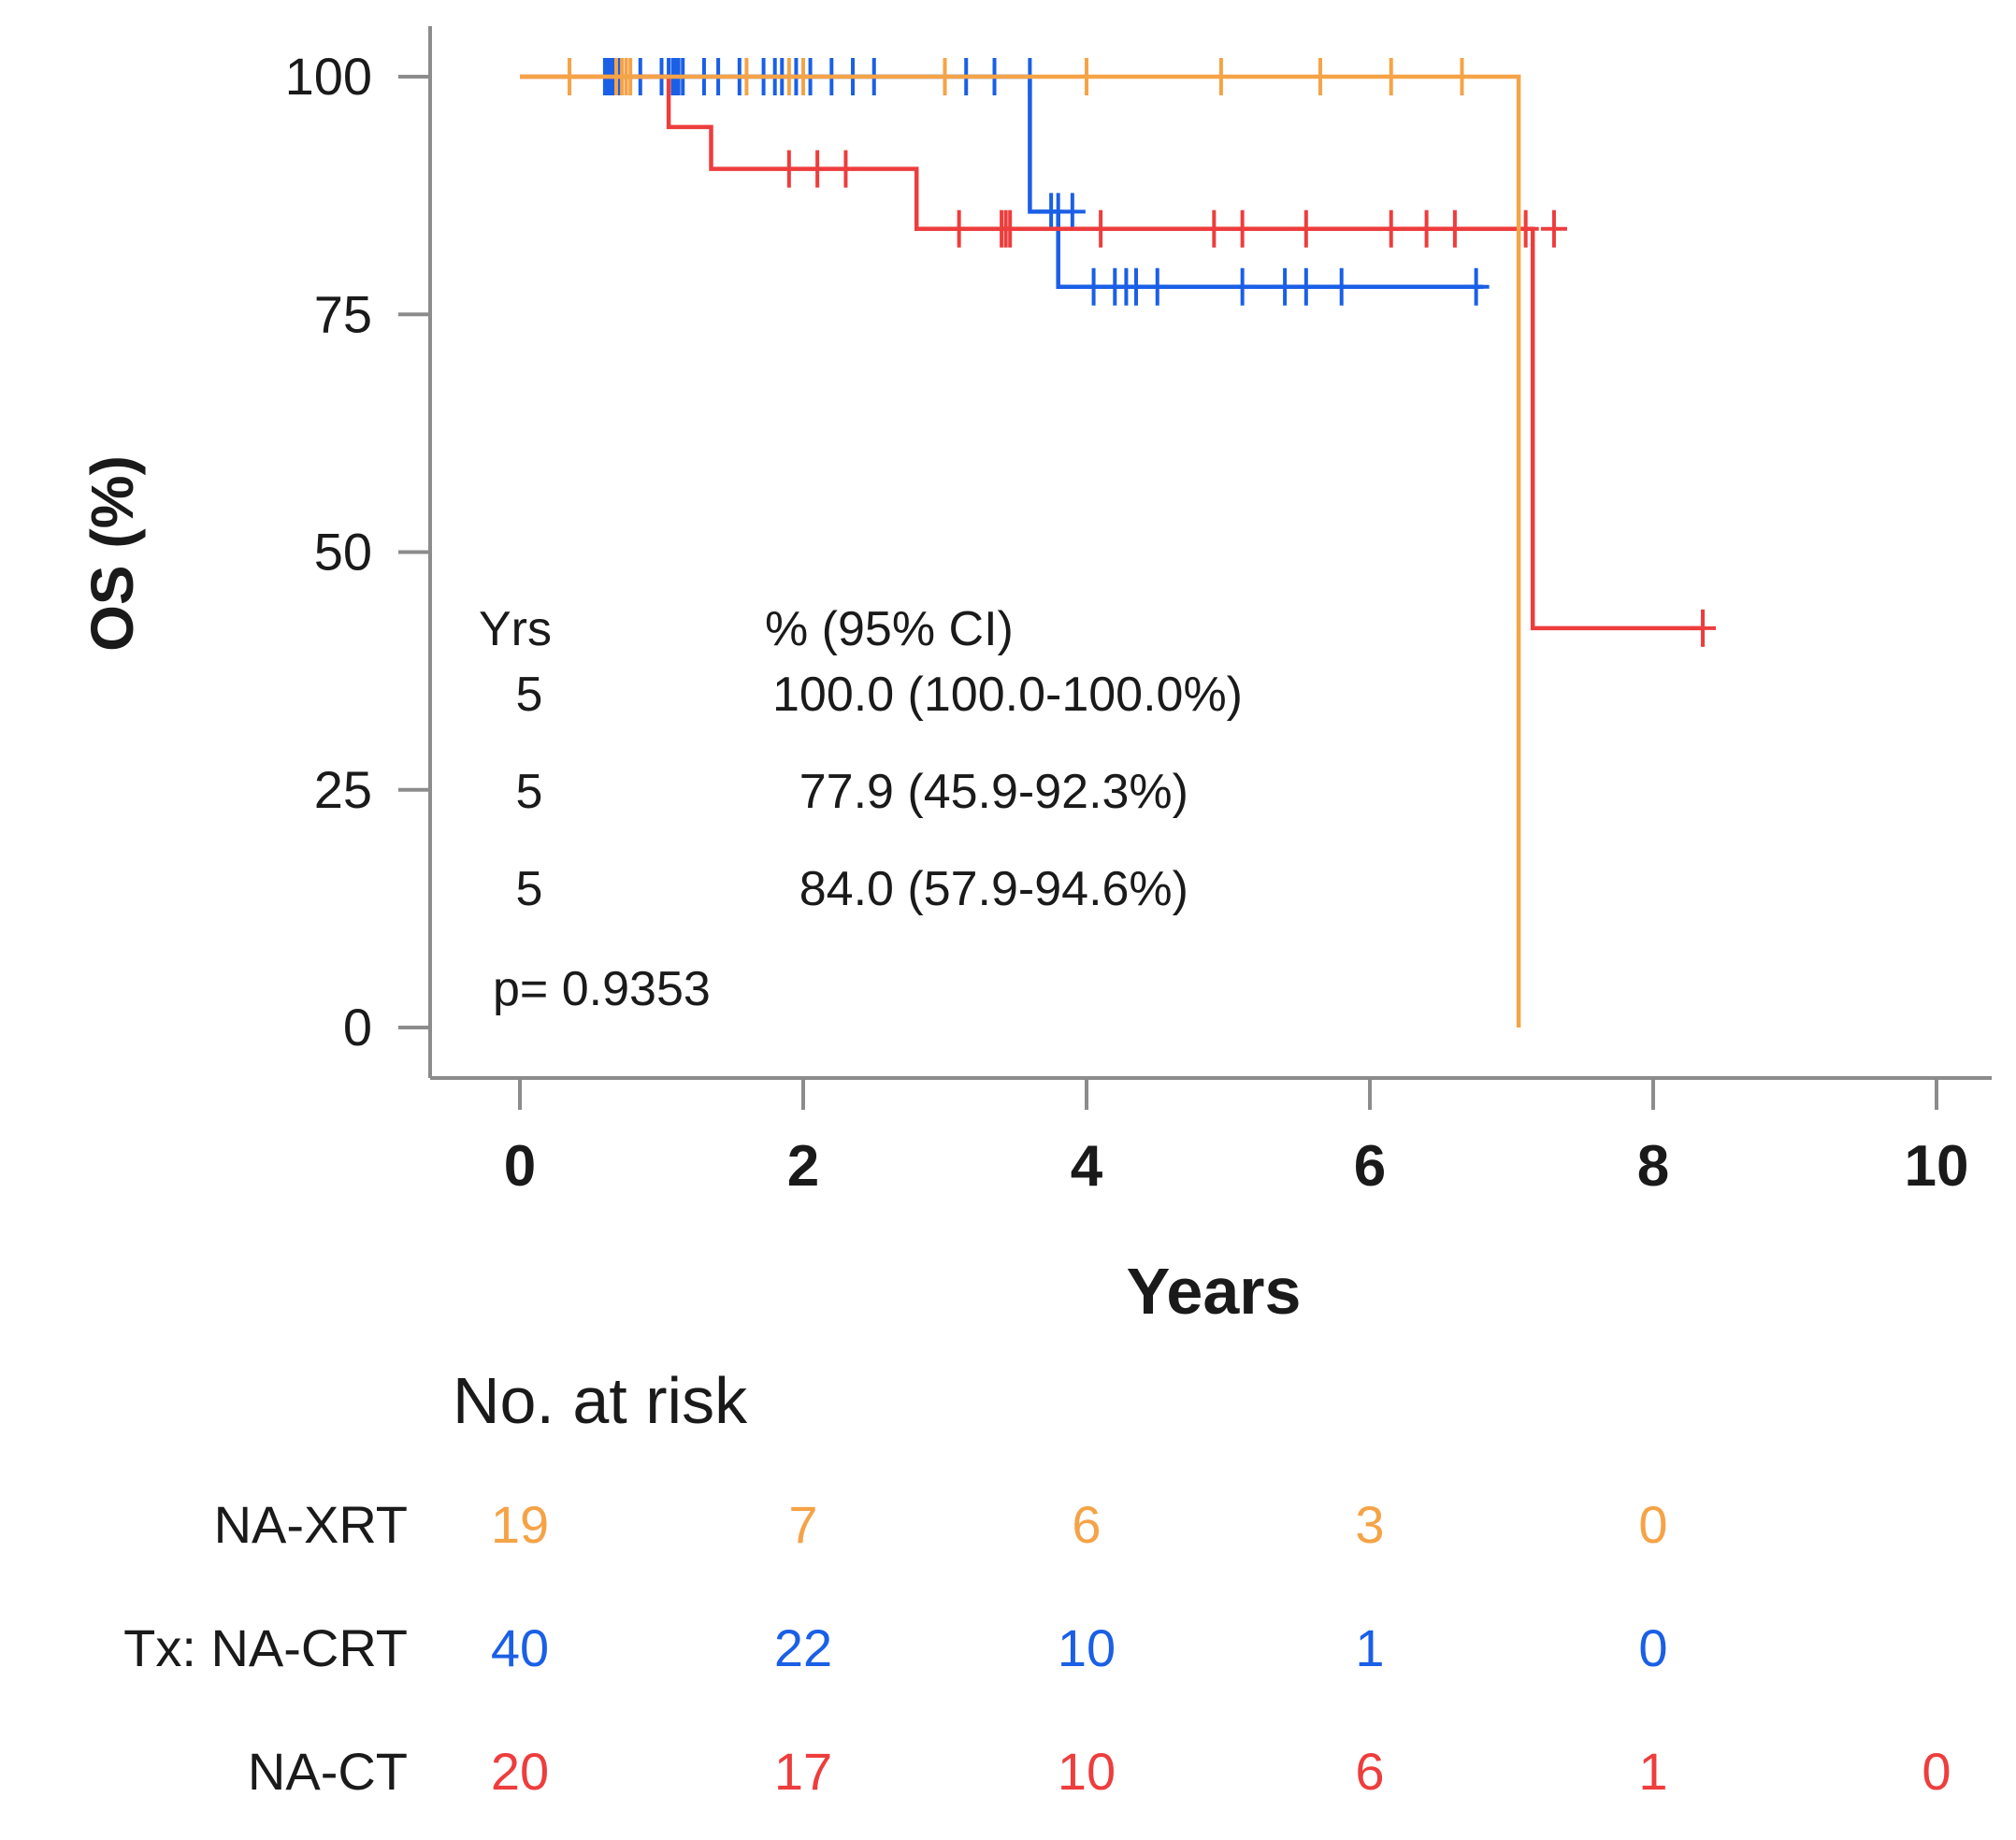 The width and height of the screenshot is (2016, 1840). I want to click on risk-count: 3, so click(1369, 1524).